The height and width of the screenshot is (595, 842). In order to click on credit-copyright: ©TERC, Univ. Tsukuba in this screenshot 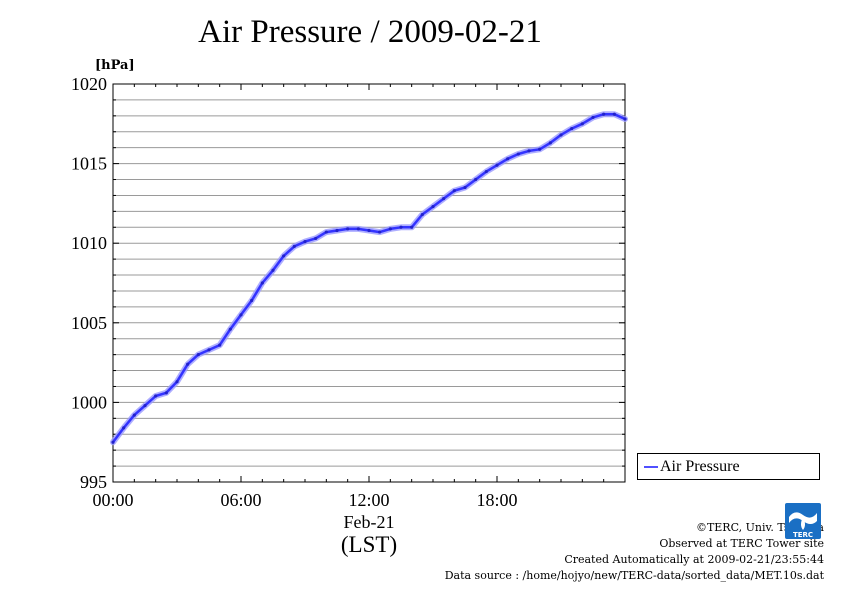, I will do `click(759, 527)`.